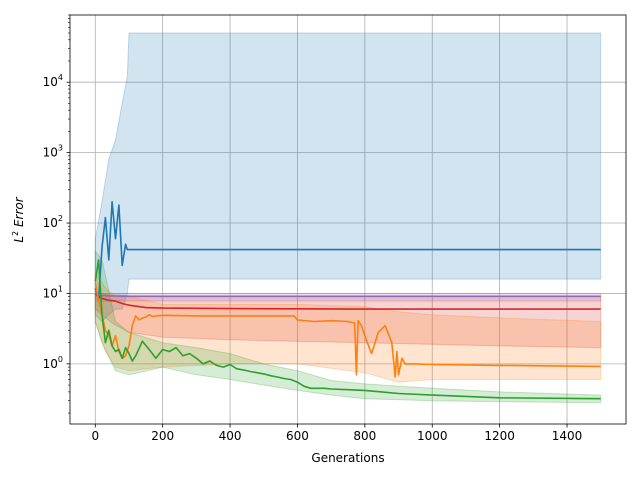 The width and height of the screenshot is (640, 480). What do you see at coordinates (15, 233) in the screenshot?
I see `y-axis-label-sup: 2` at bounding box center [15, 233].